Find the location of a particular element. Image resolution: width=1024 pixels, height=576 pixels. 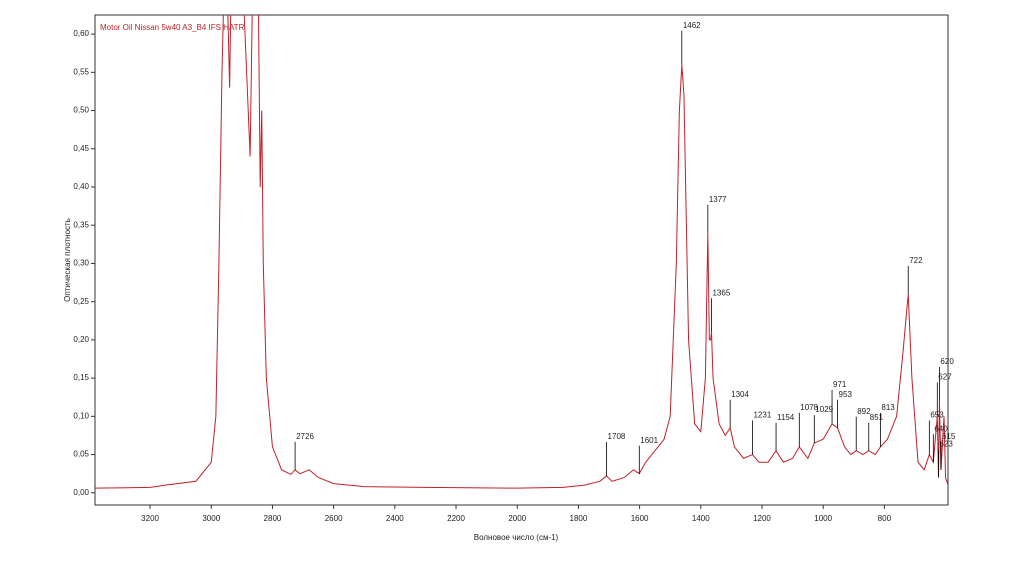

x-tick-label: 1000 is located at coordinates (823, 518).